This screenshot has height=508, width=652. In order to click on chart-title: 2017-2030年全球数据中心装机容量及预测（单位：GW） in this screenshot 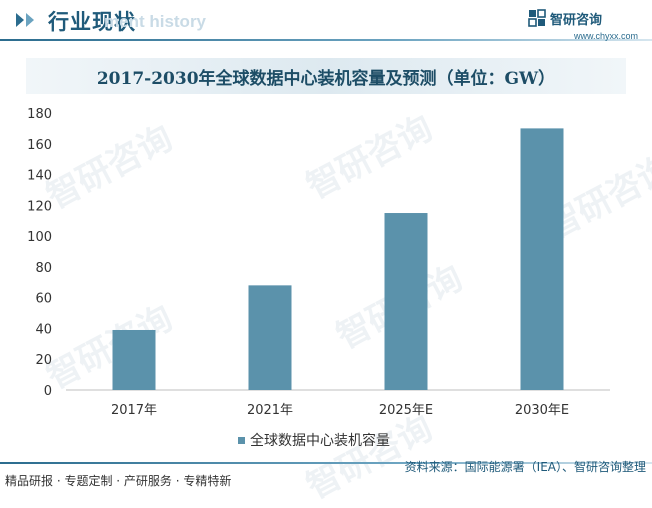, I will do `click(326, 78)`.